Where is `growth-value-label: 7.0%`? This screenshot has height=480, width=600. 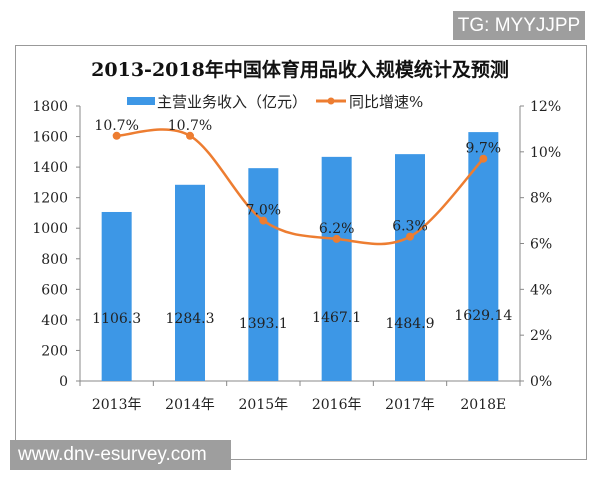 growth-value-label: 7.0% is located at coordinates (264, 211).